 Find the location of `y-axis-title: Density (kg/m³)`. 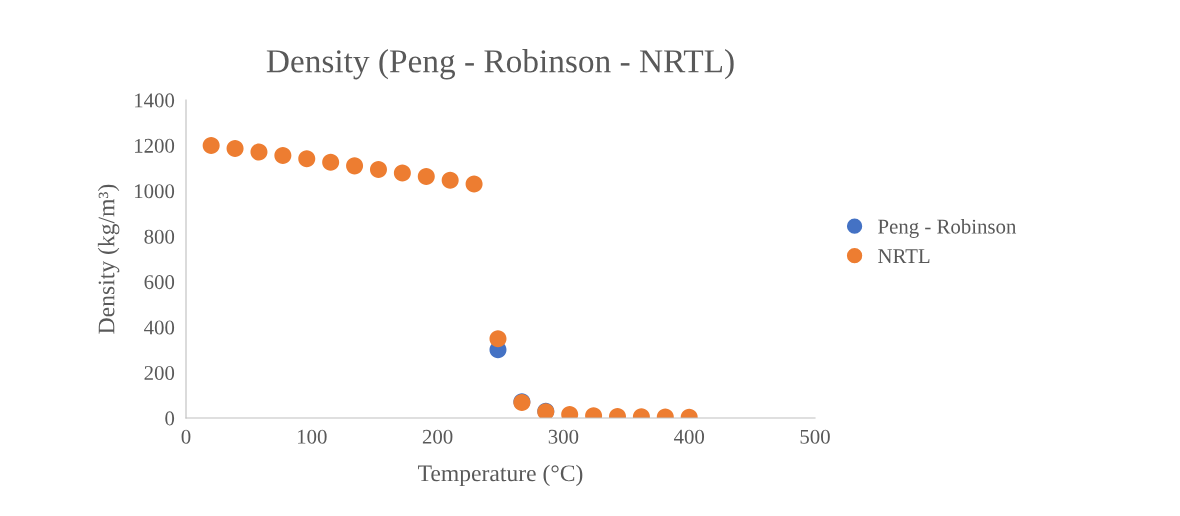

y-axis-title: Density (kg/m³) is located at coordinates (108, 259).